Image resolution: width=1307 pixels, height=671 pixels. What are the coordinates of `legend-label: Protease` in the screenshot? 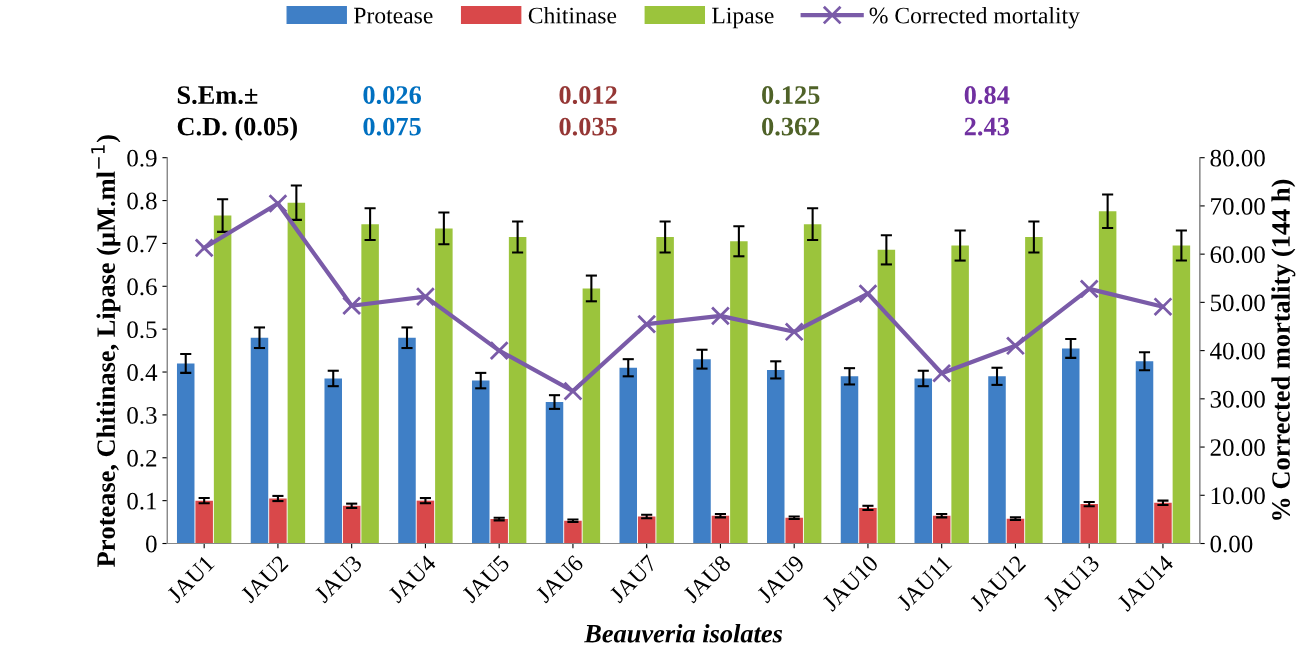 It's located at (393, 15).